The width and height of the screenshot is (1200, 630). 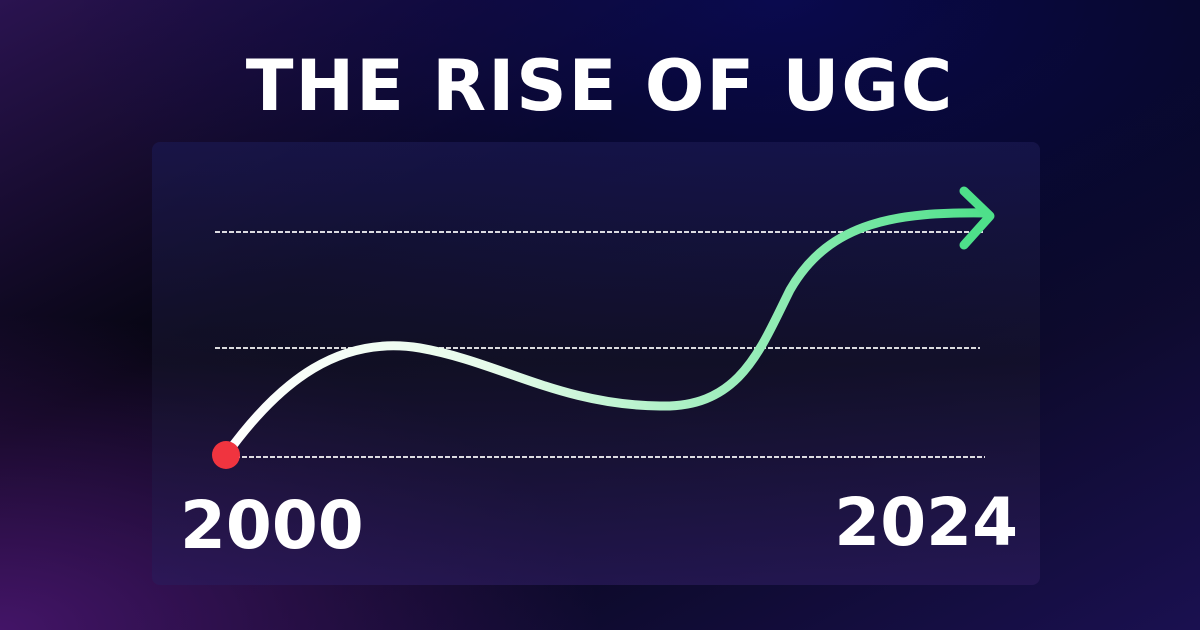 What do you see at coordinates (272, 525) in the screenshot?
I see `start-year: 2000` at bounding box center [272, 525].